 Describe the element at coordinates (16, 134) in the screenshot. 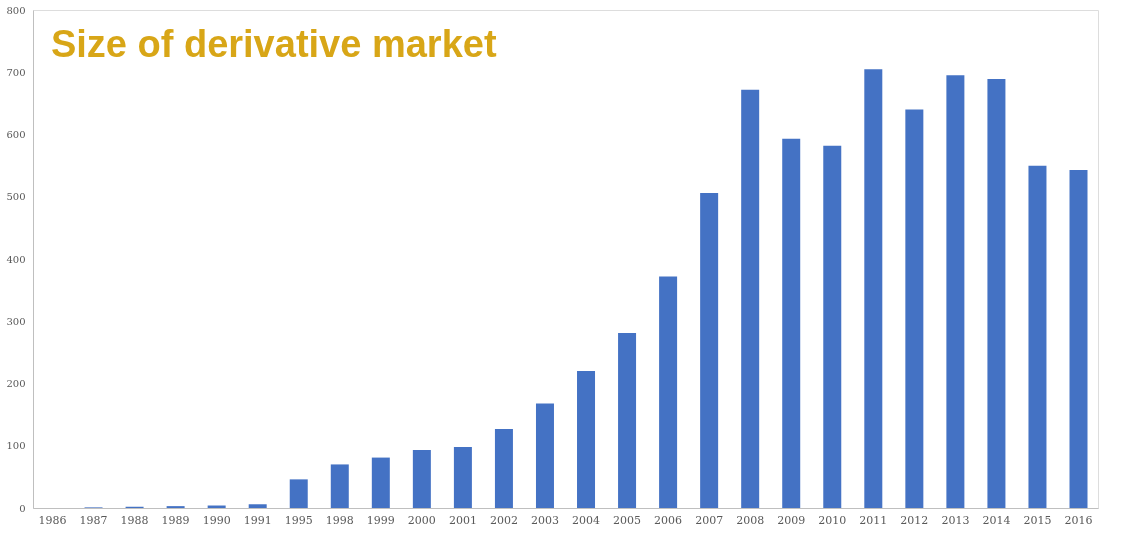

I see `y-tick-label: 600` at that location.